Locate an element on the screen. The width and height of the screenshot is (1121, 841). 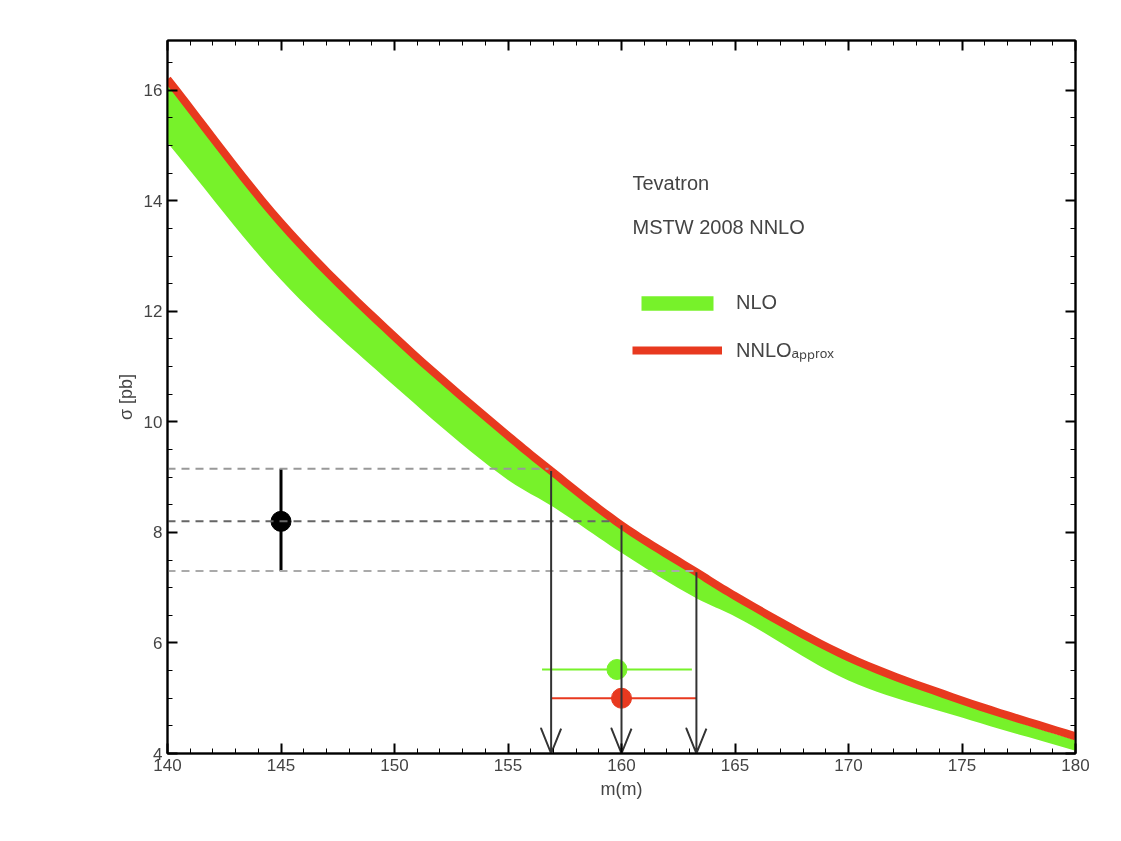
x-tick-label: 160 is located at coordinates (621, 765).